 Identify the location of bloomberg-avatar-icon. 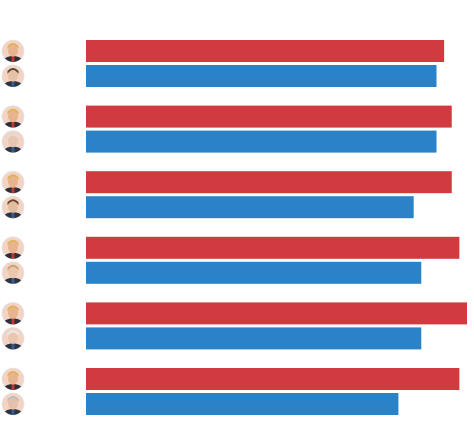
(13, 404).